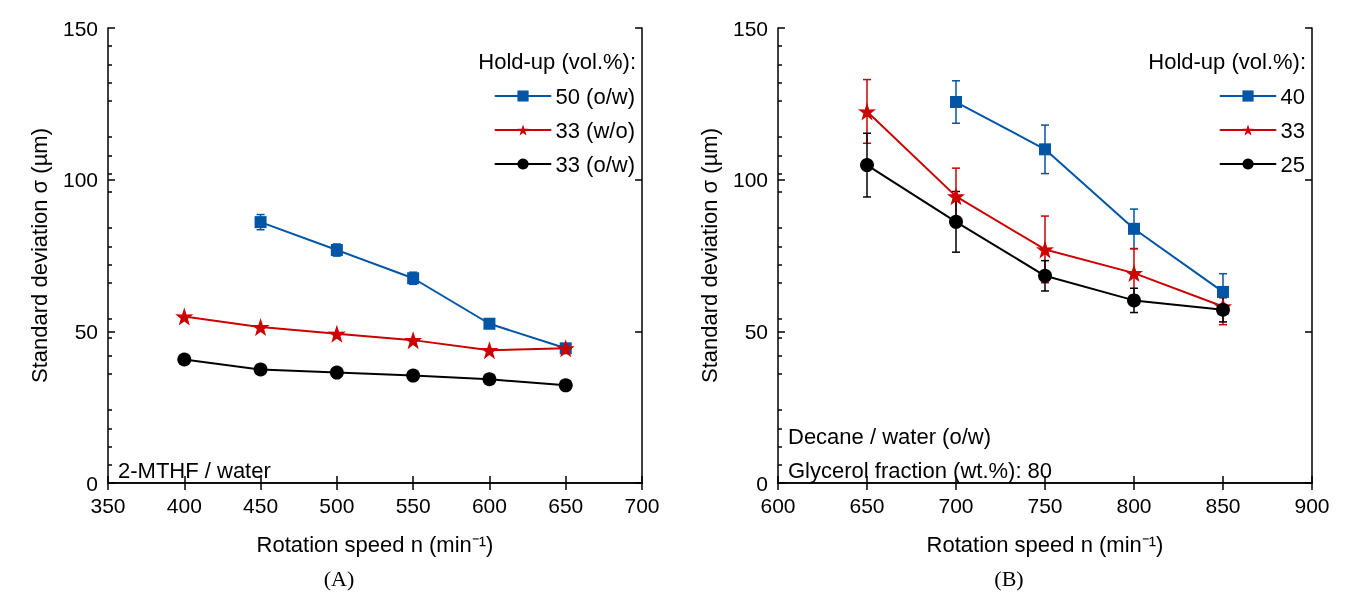 The image size is (1349, 603). What do you see at coordinates (1223, 505) in the screenshot?
I see `x-tick-label: 850` at bounding box center [1223, 505].